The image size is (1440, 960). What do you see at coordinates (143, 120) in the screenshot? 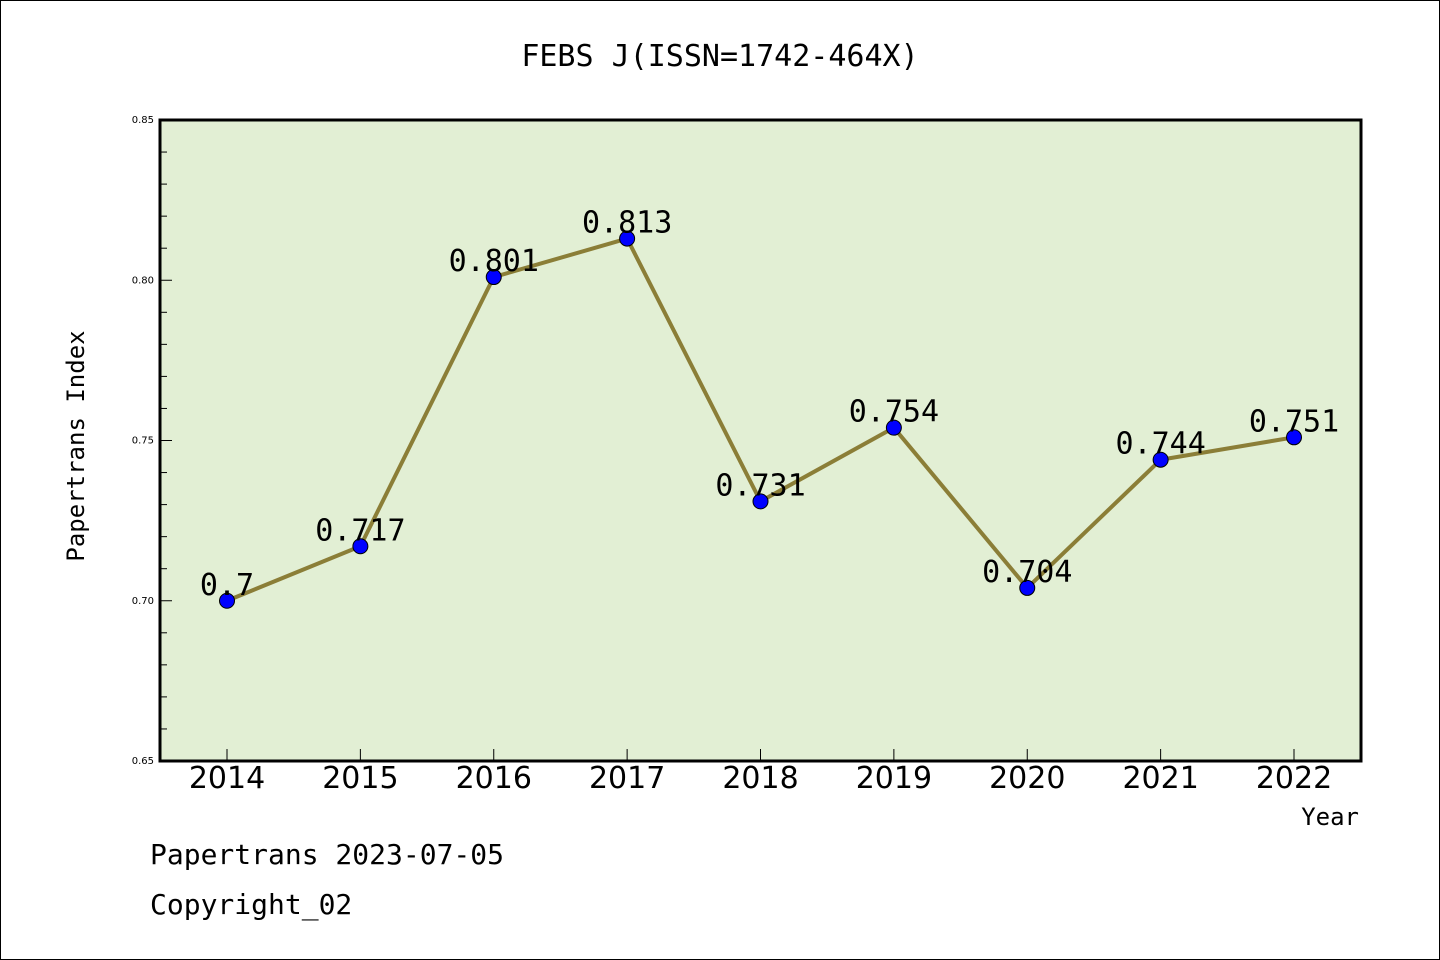
I see `y-tick-label: 0.85` at bounding box center [143, 120].